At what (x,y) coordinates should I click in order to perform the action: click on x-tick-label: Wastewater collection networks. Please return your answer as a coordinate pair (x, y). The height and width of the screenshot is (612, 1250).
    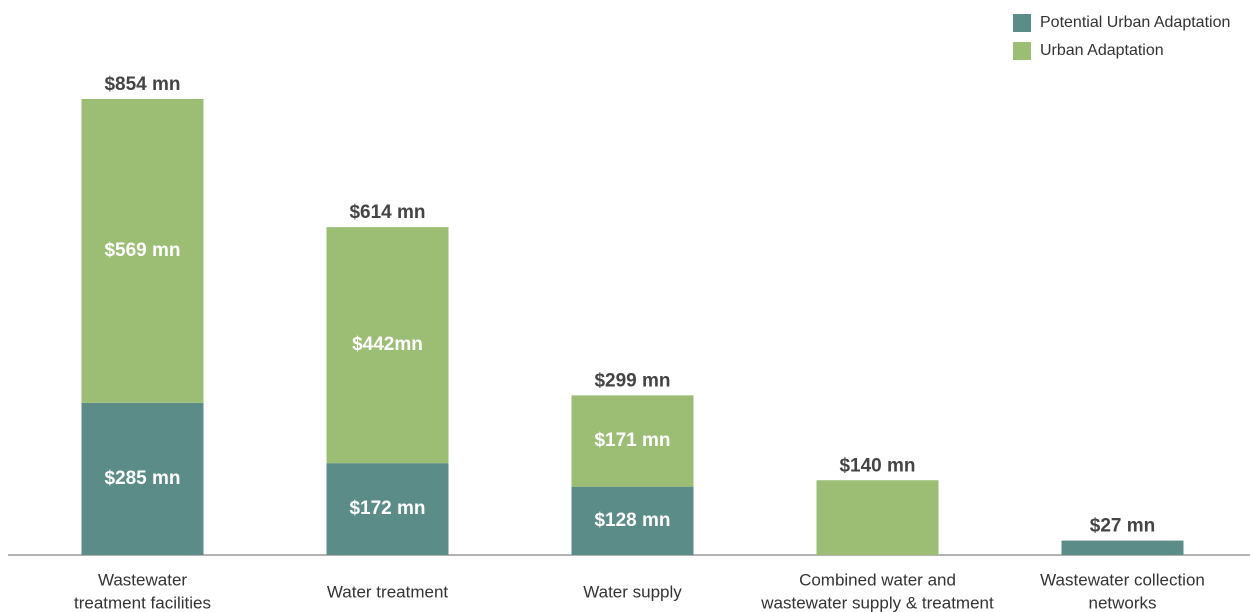
    Looking at the image, I should click on (1122, 591).